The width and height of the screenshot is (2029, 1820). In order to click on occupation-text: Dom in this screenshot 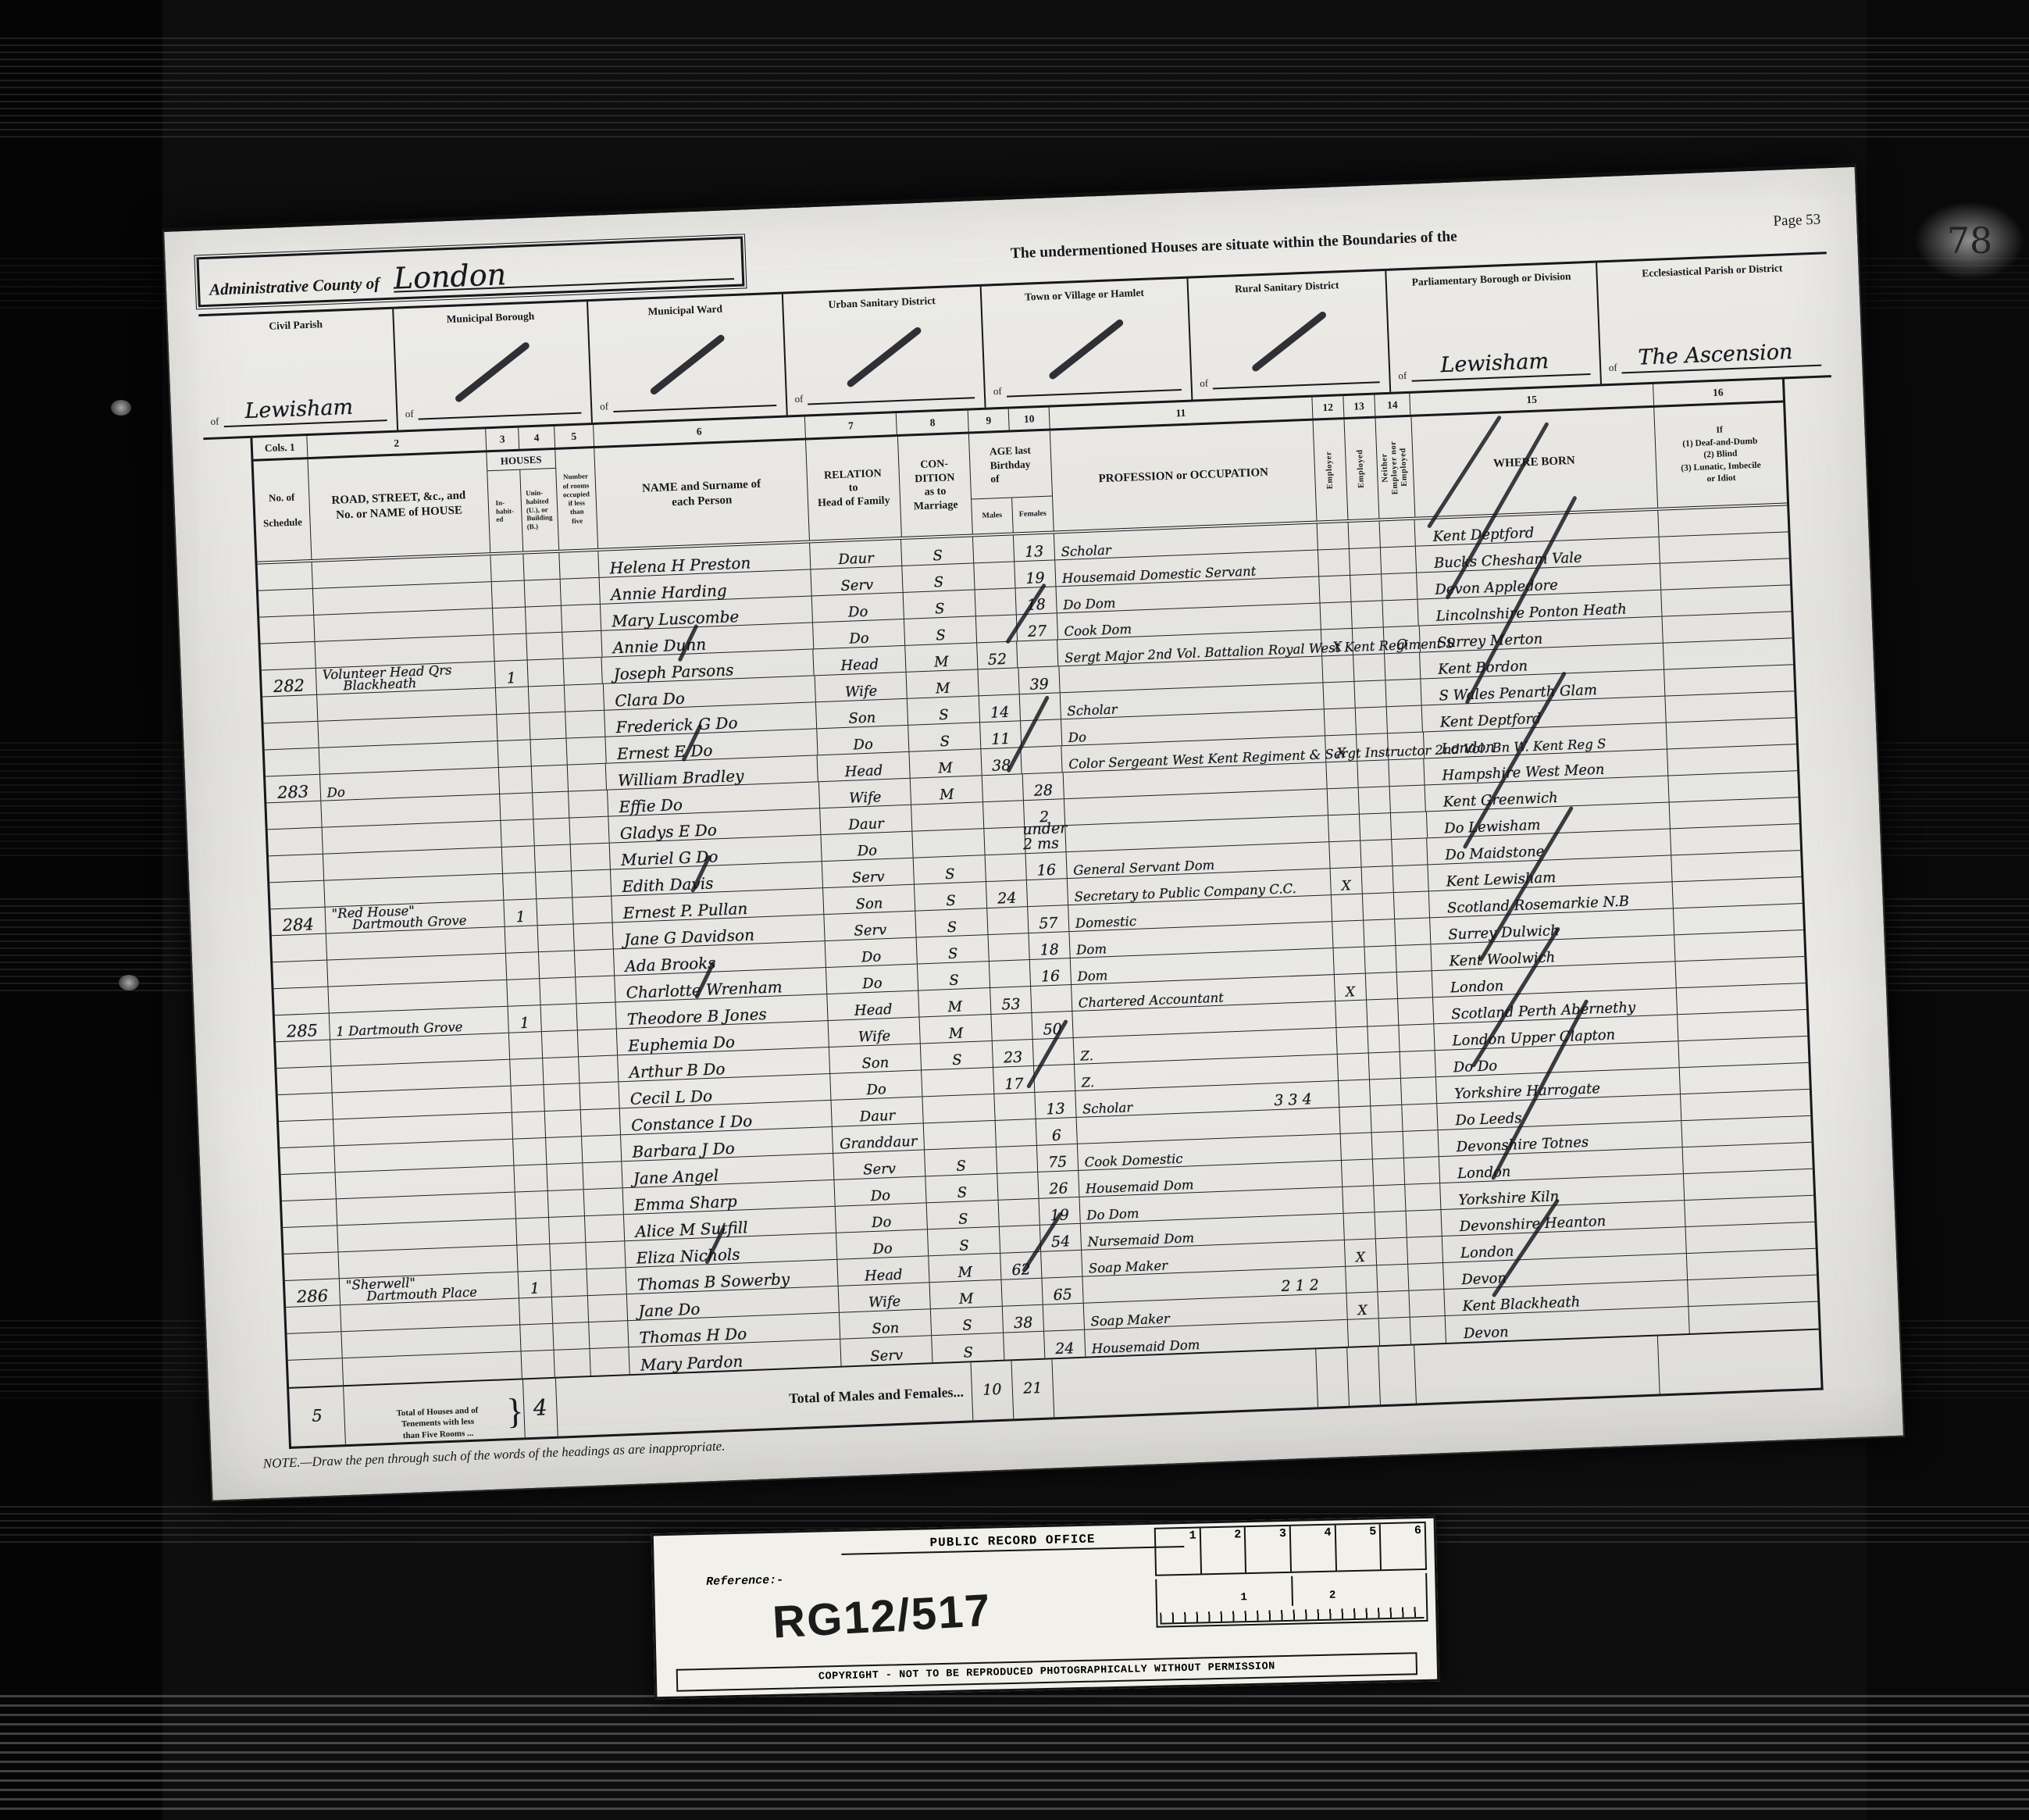, I will do `click(1092, 975)`.